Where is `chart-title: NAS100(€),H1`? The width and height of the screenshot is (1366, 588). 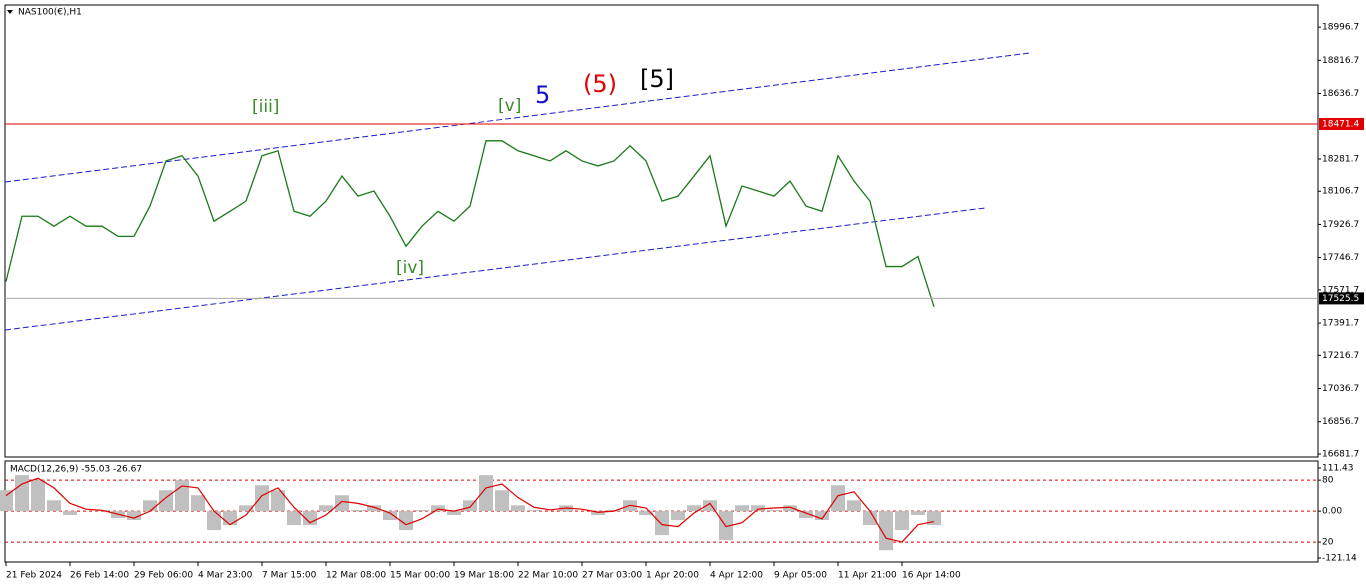
chart-title: NAS100(€),H1 is located at coordinates (50, 13).